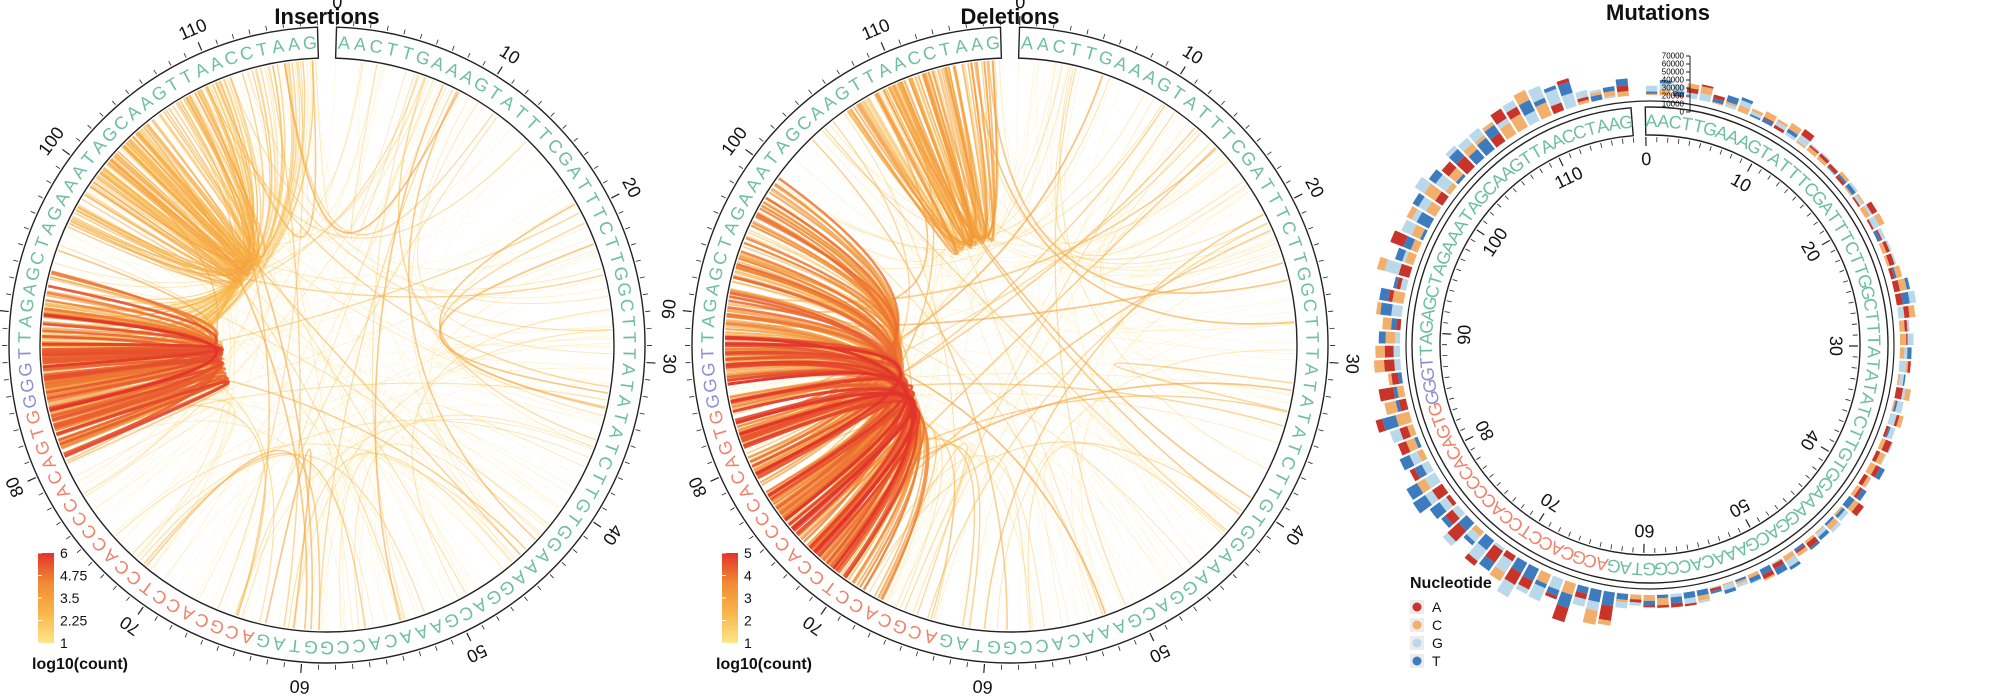 The image size is (2000, 700). What do you see at coordinates (748, 576) in the screenshot?
I see `deletions-colorbar-label: 4` at bounding box center [748, 576].